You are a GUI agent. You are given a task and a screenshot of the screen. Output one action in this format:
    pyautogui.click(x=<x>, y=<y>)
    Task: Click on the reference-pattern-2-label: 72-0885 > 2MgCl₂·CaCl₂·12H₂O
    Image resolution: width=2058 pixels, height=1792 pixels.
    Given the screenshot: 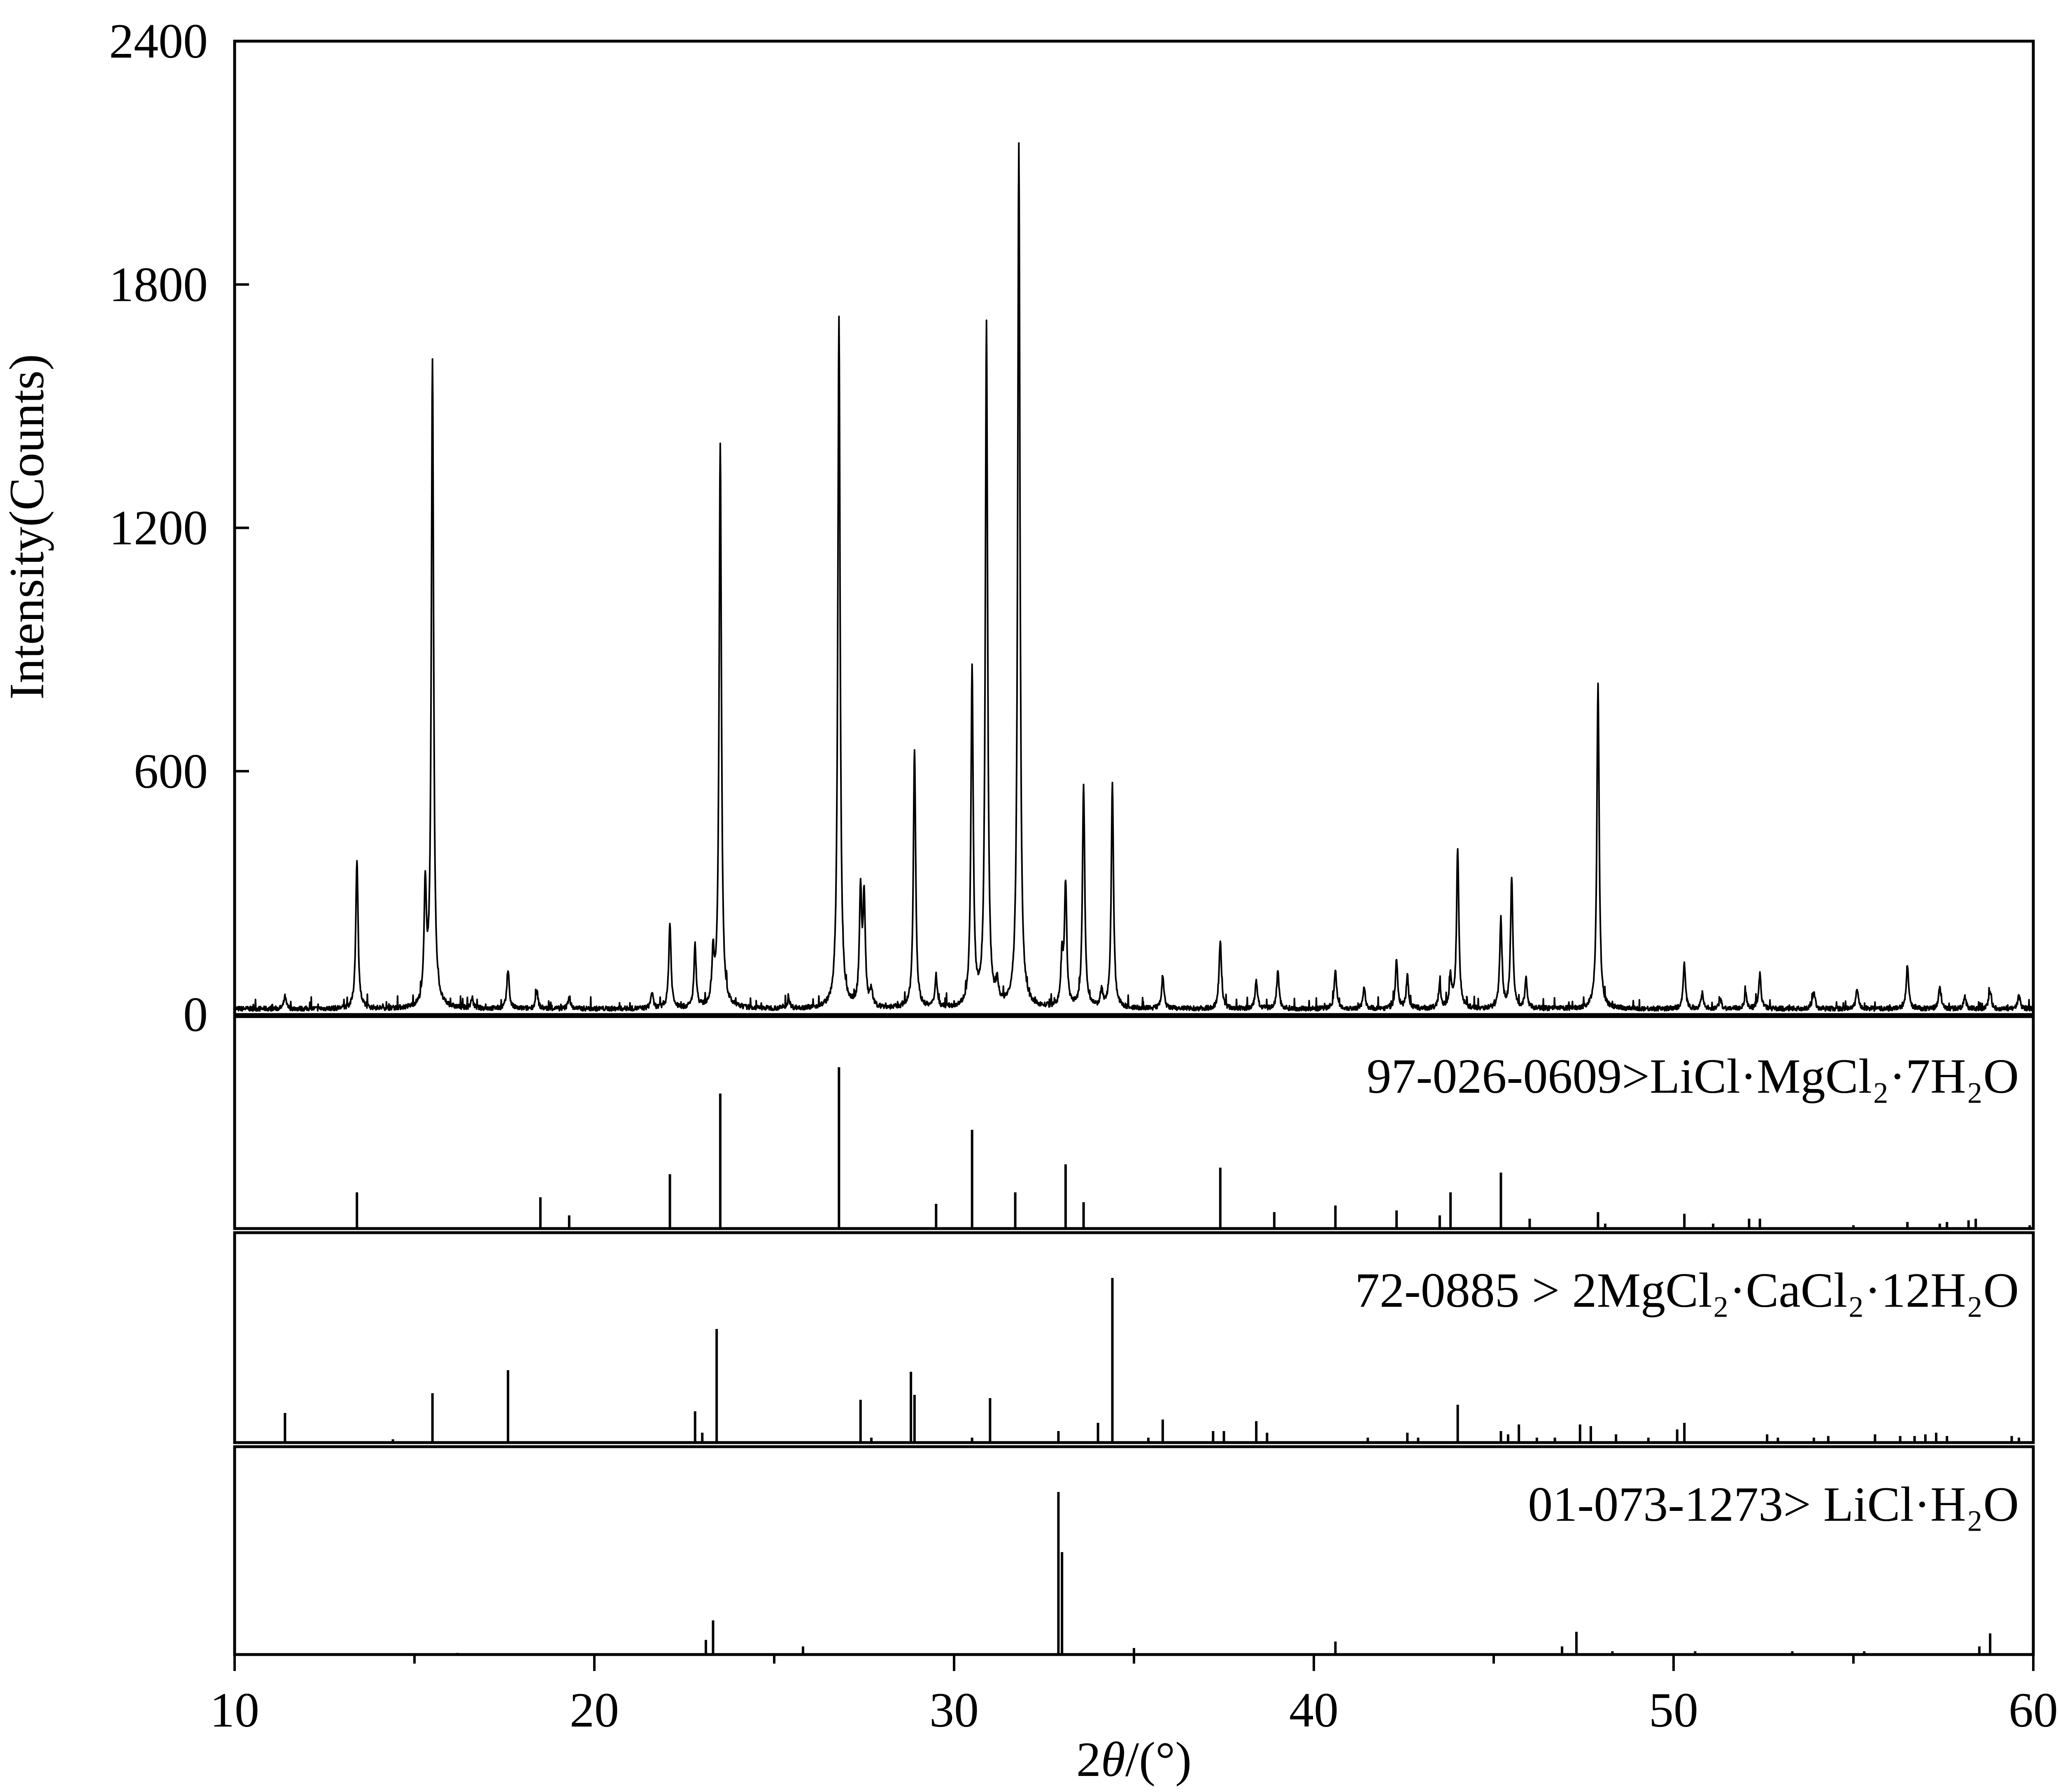 What is the action you would take?
    pyautogui.click(x=1687, y=1290)
    